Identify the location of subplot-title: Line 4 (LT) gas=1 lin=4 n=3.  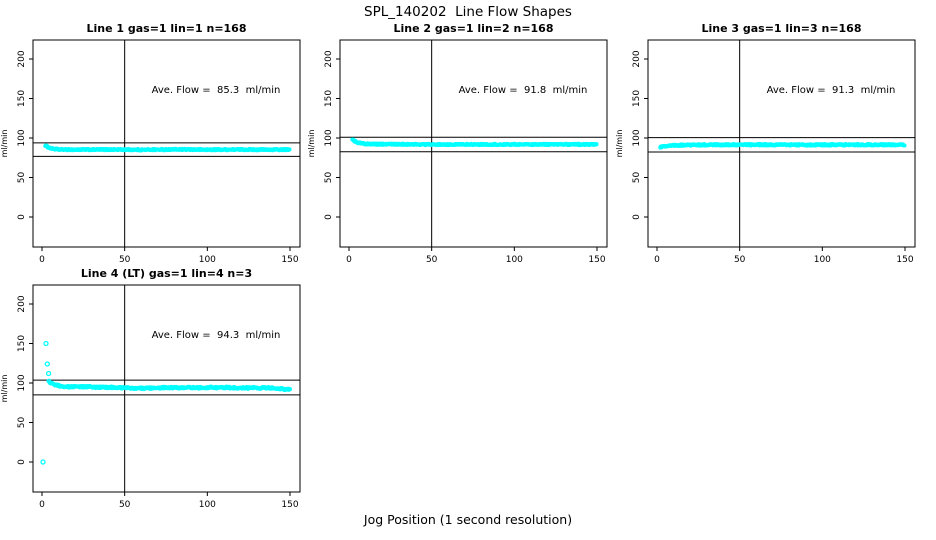
(166, 273).